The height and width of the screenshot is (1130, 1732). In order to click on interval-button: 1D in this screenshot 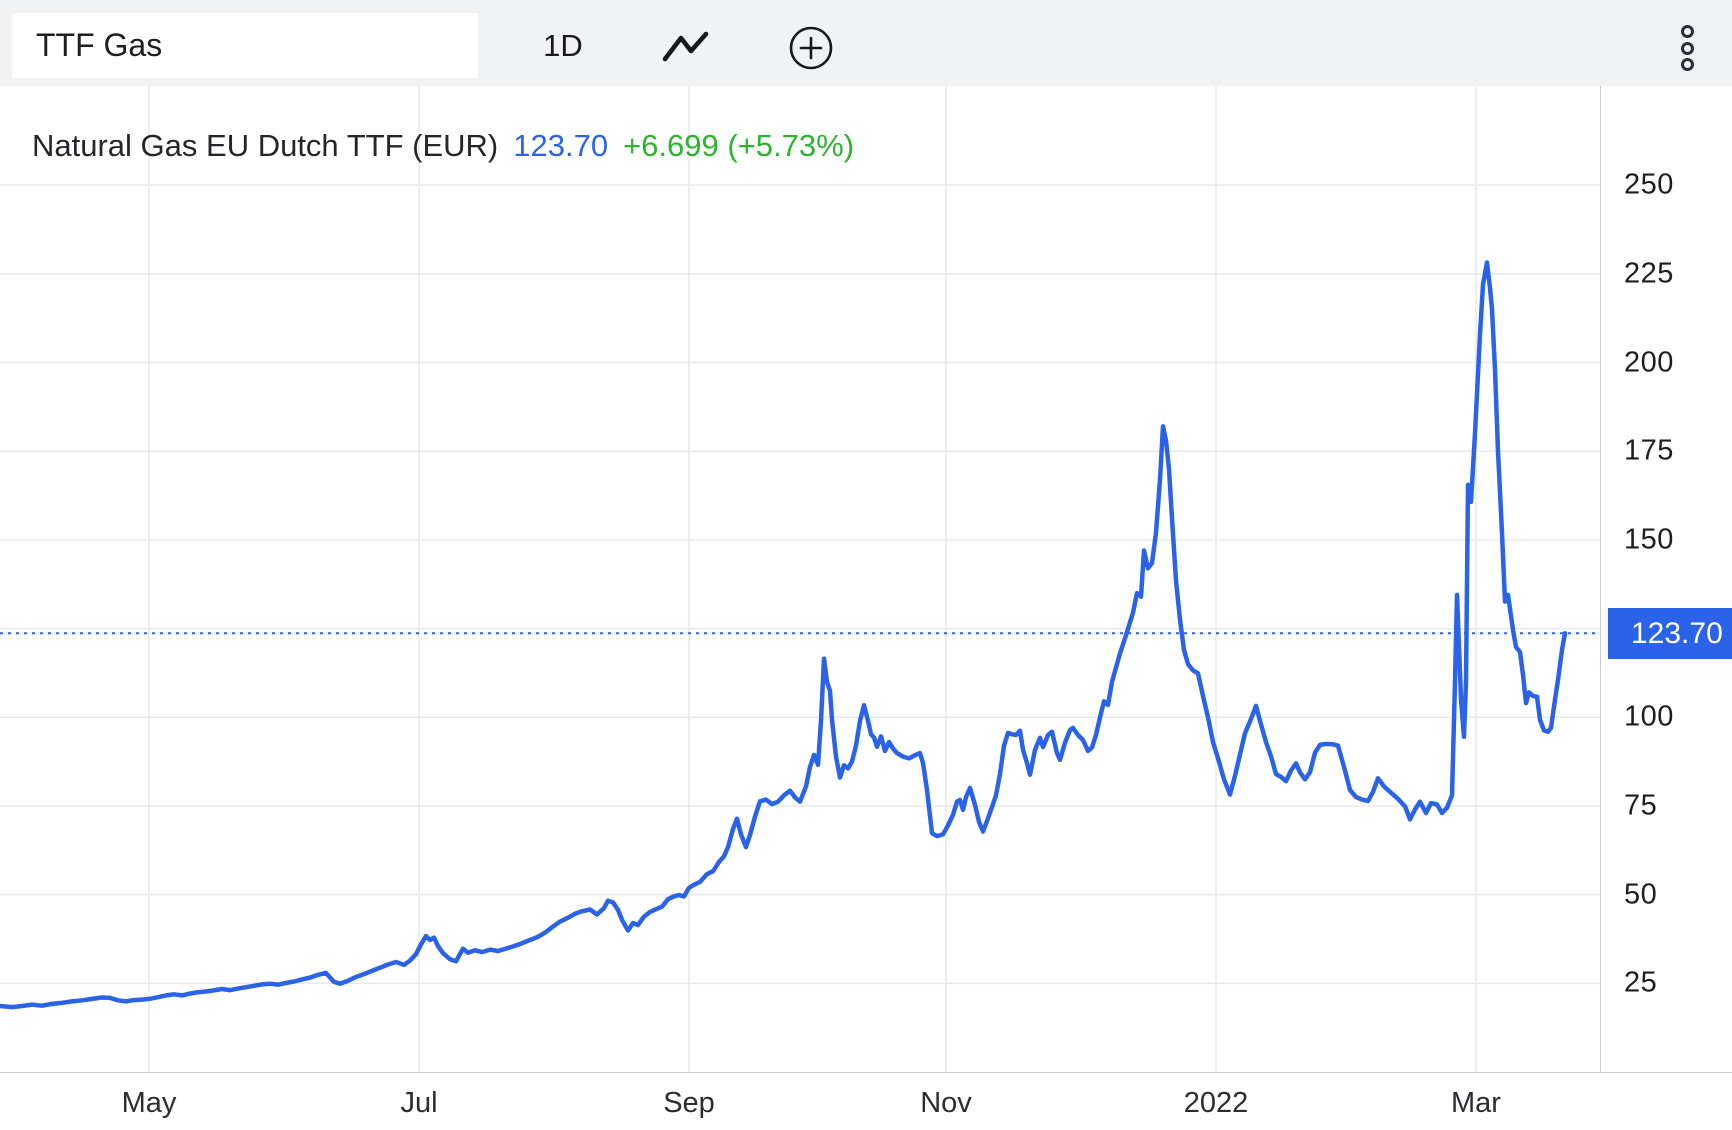, I will do `click(563, 45)`.